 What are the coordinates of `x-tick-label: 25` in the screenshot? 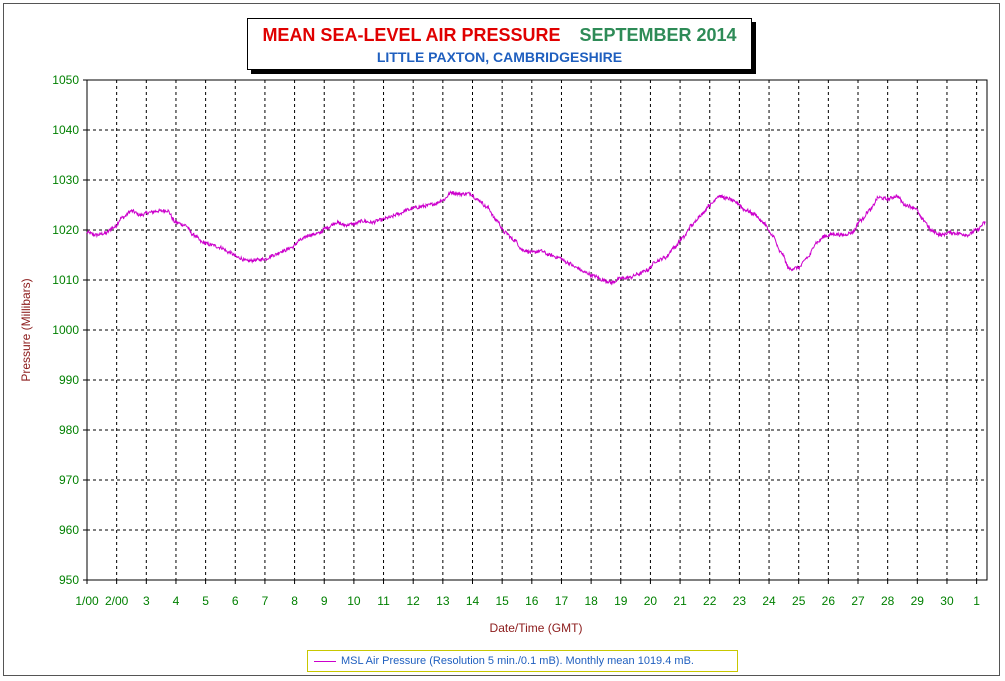 It's located at (799, 601).